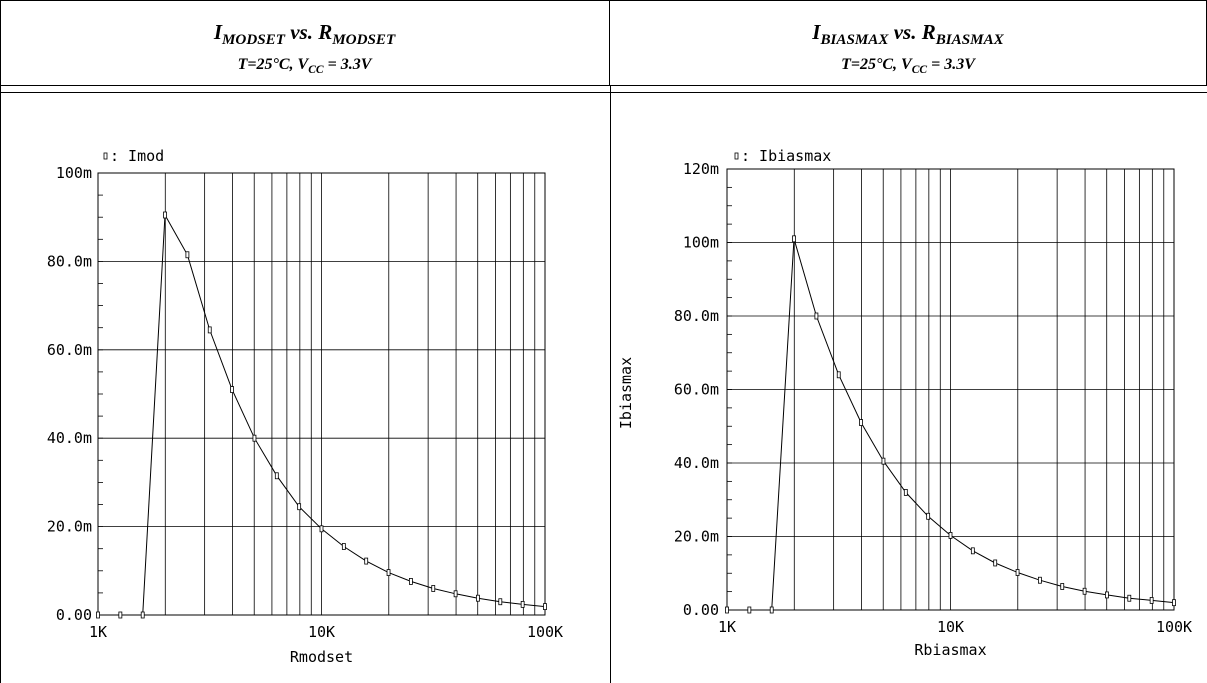 The image size is (1207, 683). I want to click on title-sub: MODSET, so click(253, 40).